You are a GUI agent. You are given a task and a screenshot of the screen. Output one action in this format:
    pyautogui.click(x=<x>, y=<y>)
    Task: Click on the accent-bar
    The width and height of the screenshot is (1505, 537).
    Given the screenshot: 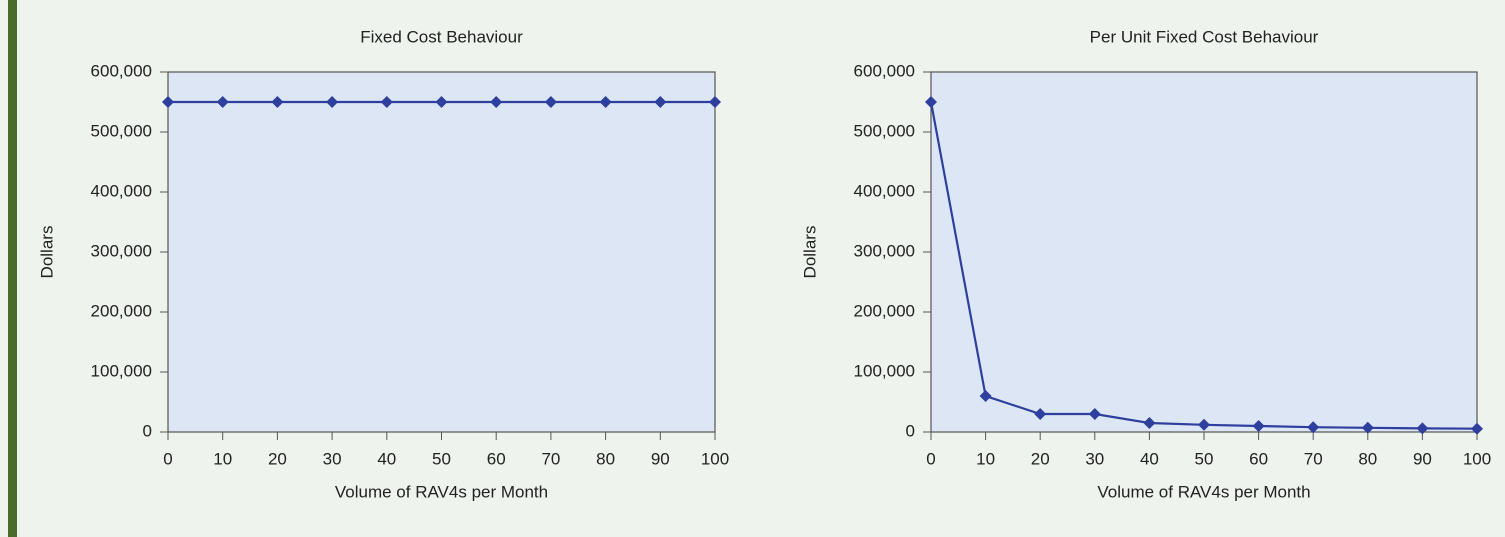 What is the action you would take?
    pyautogui.click(x=12, y=268)
    